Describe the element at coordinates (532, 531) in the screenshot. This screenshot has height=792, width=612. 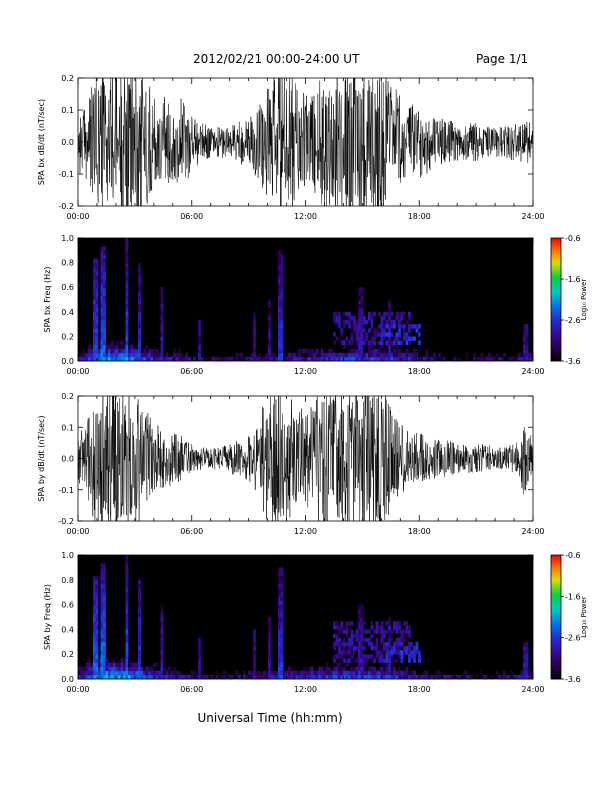
I see `x-tick-label: 24:00` at that location.